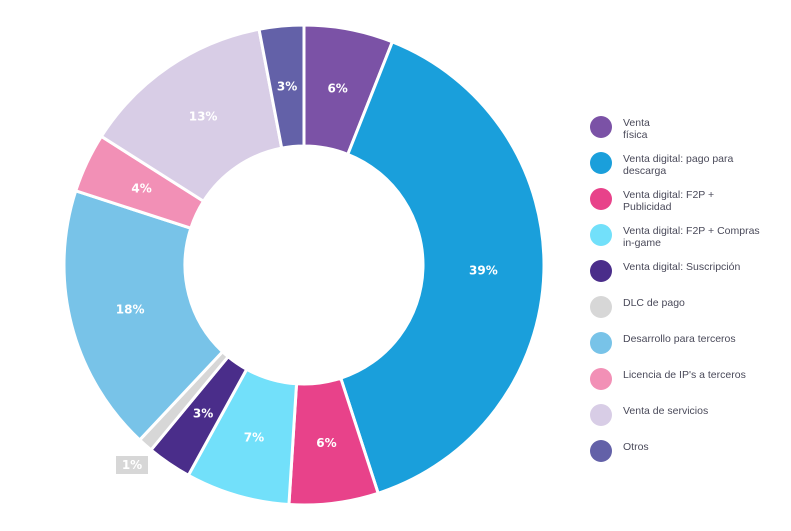  I want to click on slice-label-9: 3%, so click(287, 86).